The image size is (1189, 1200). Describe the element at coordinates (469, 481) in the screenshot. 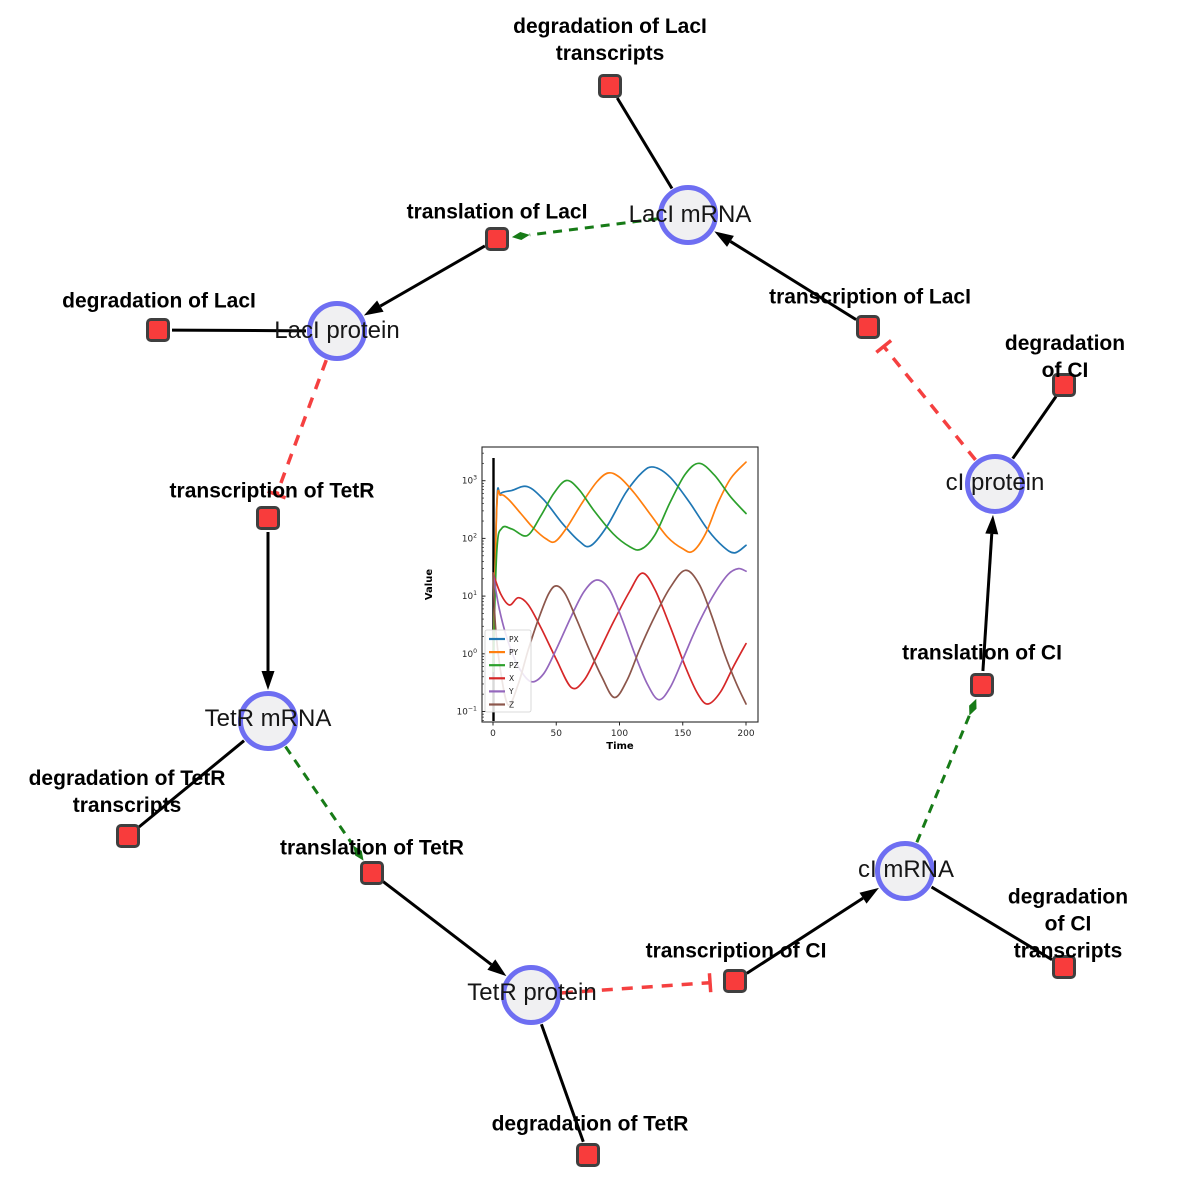

I see `svg-text: 103` at that location.